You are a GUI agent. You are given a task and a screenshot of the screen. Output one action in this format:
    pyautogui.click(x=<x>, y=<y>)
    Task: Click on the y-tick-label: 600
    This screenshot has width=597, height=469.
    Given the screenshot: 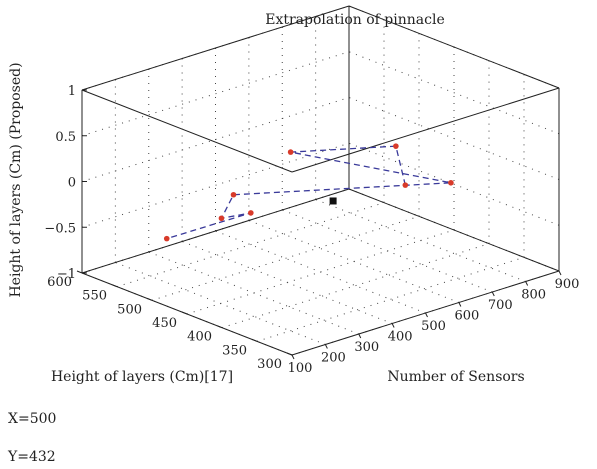 What is the action you would take?
    pyautogui.click(x=59, y=282)
    